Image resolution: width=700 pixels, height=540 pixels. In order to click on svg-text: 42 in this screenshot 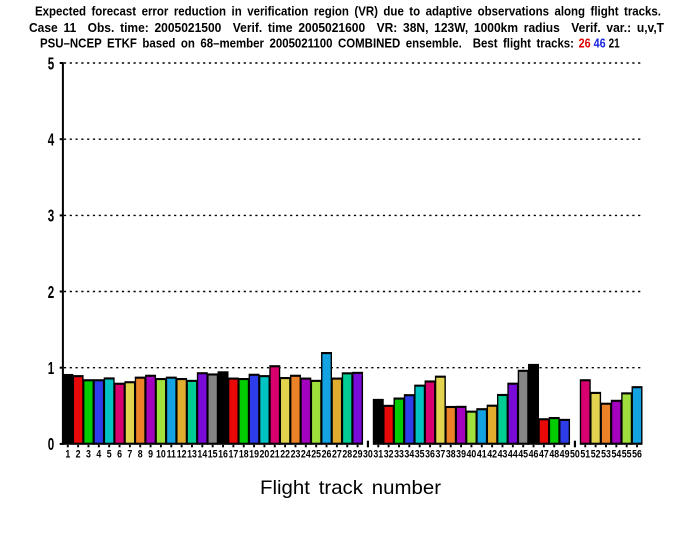, I will do `click(492, 455)`.